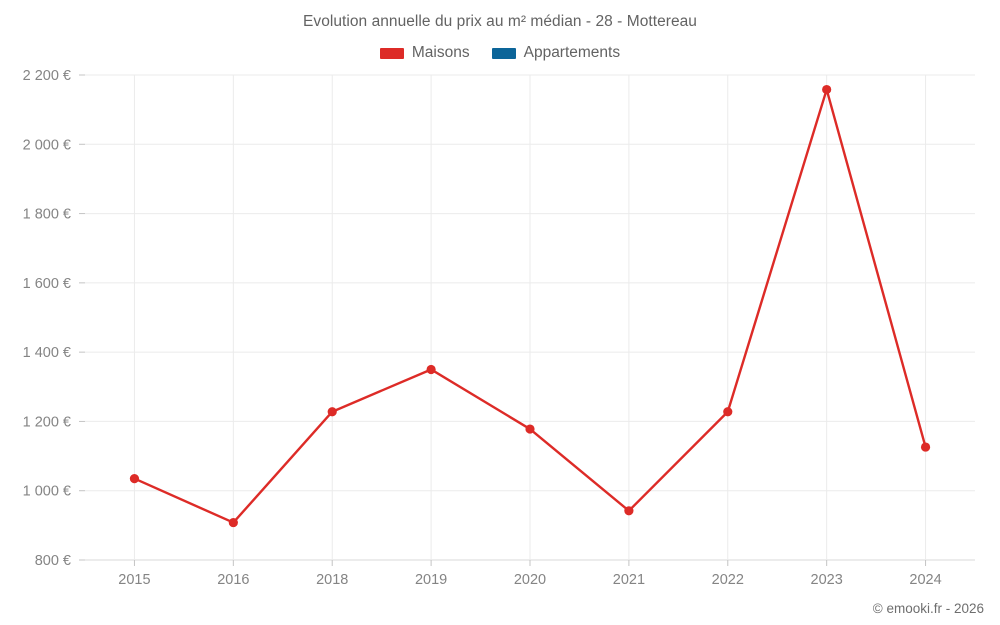 This screenshot has height=625, width=1000. I want to click on y-axis-tick-label: 1 800 €, so click(47, 215).